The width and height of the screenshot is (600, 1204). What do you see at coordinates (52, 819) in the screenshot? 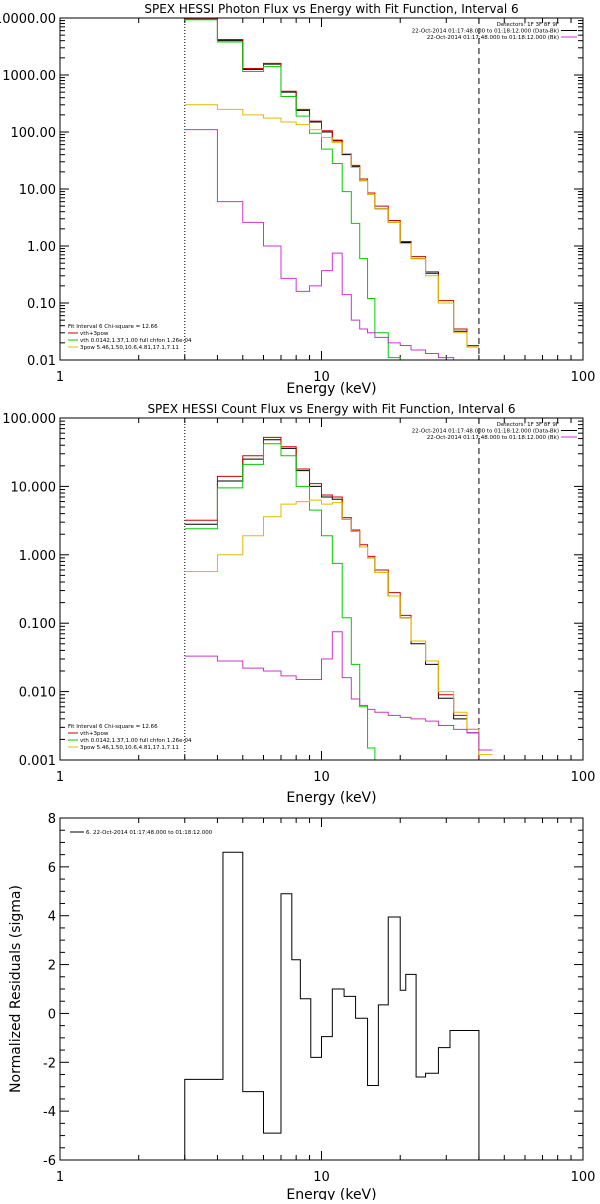
I see `y-tick-label: 8` at bounding box center [52, 819].